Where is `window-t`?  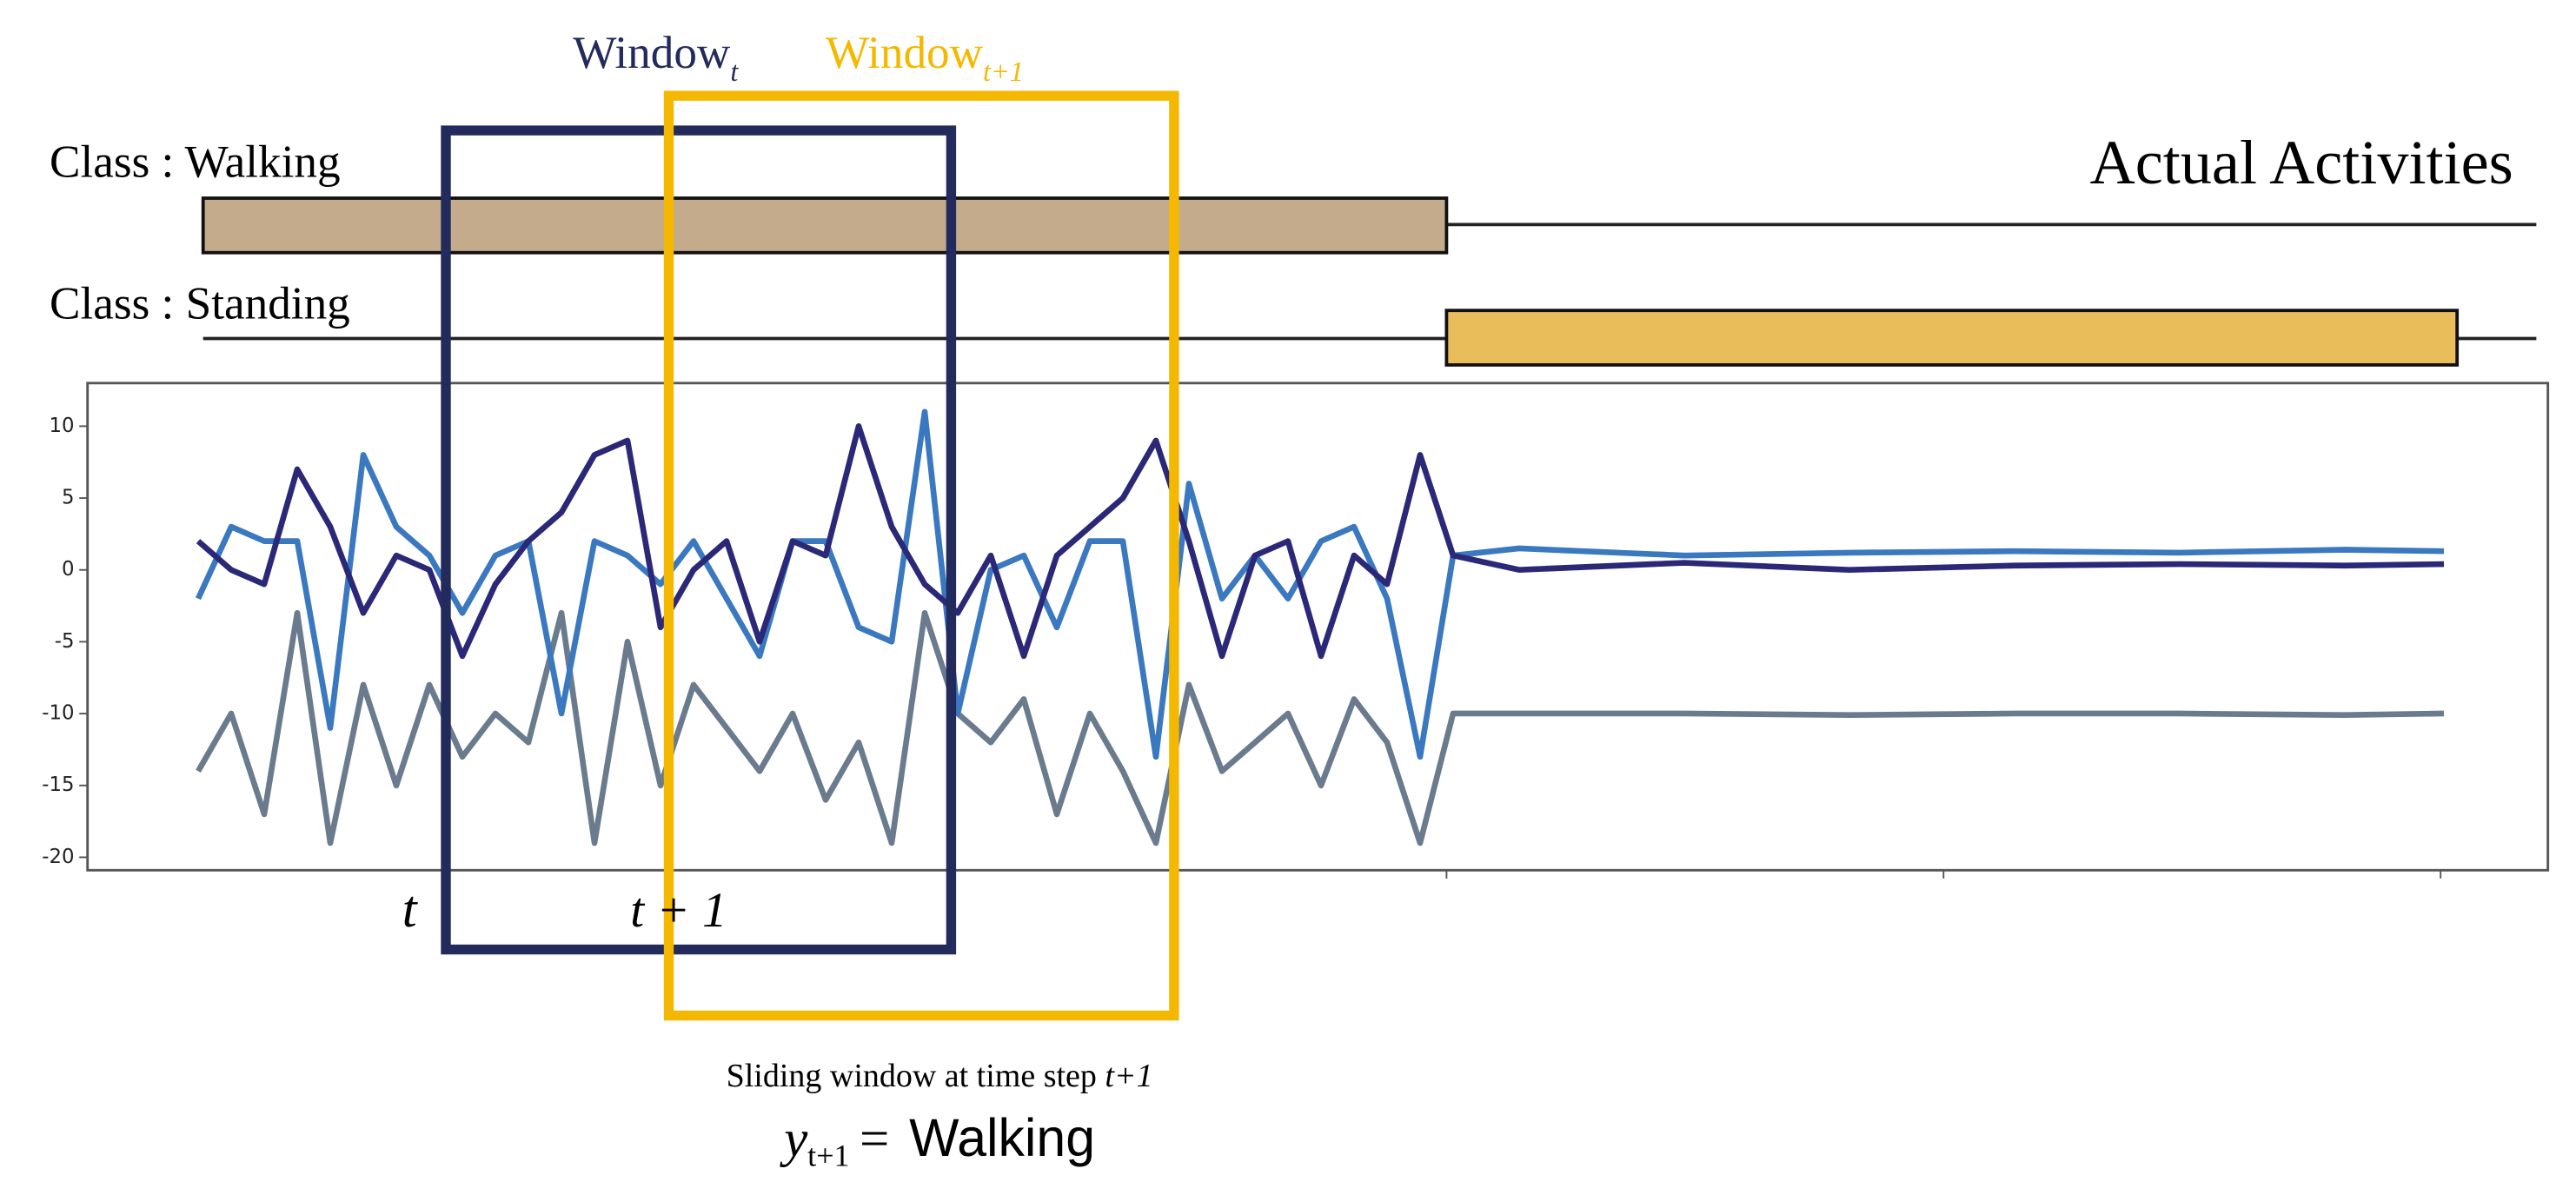
window-t is located at coordinates (699, 540).